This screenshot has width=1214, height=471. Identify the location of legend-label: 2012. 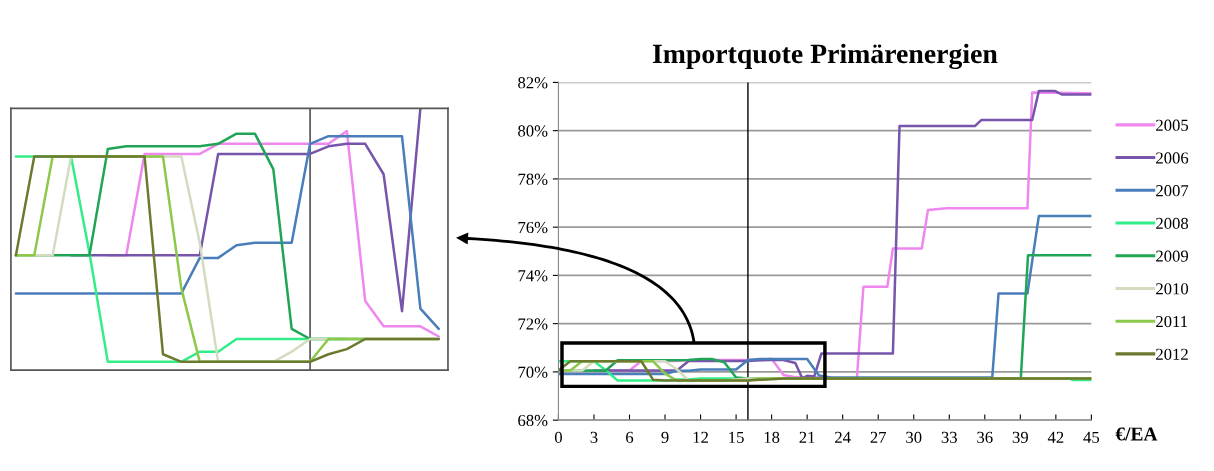
(1172, 354).